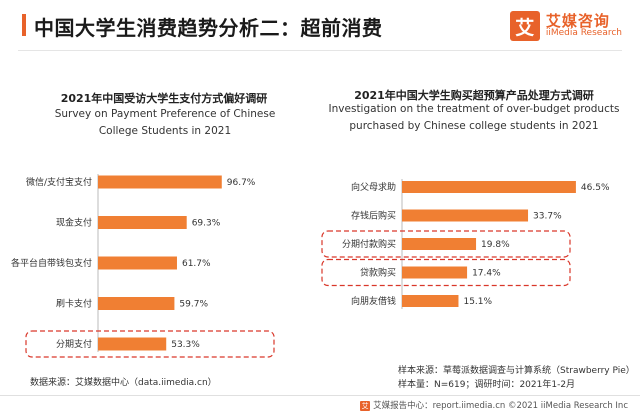 The image size is (640, 416). I want to click on right-value-label: 33.7%, so click(547, 217).